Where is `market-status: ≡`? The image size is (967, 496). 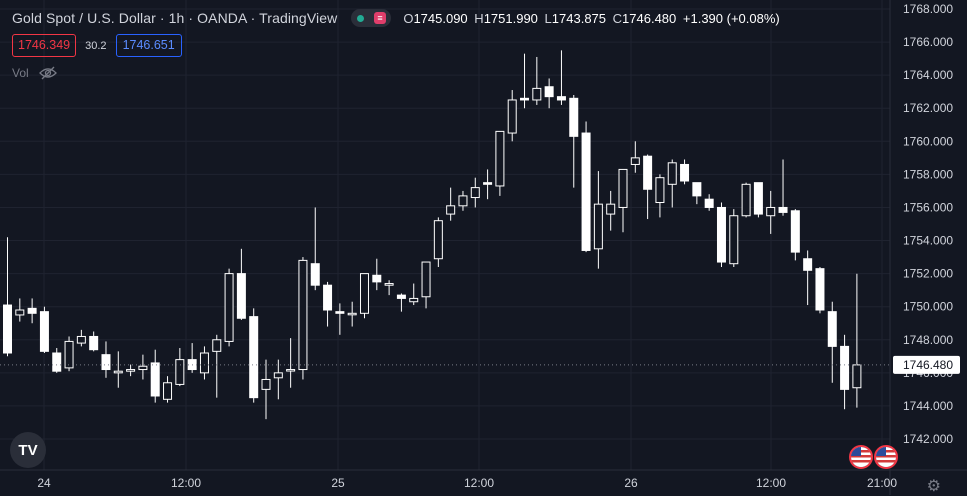
market-status: ≡ is located at coordinates (371, 18).